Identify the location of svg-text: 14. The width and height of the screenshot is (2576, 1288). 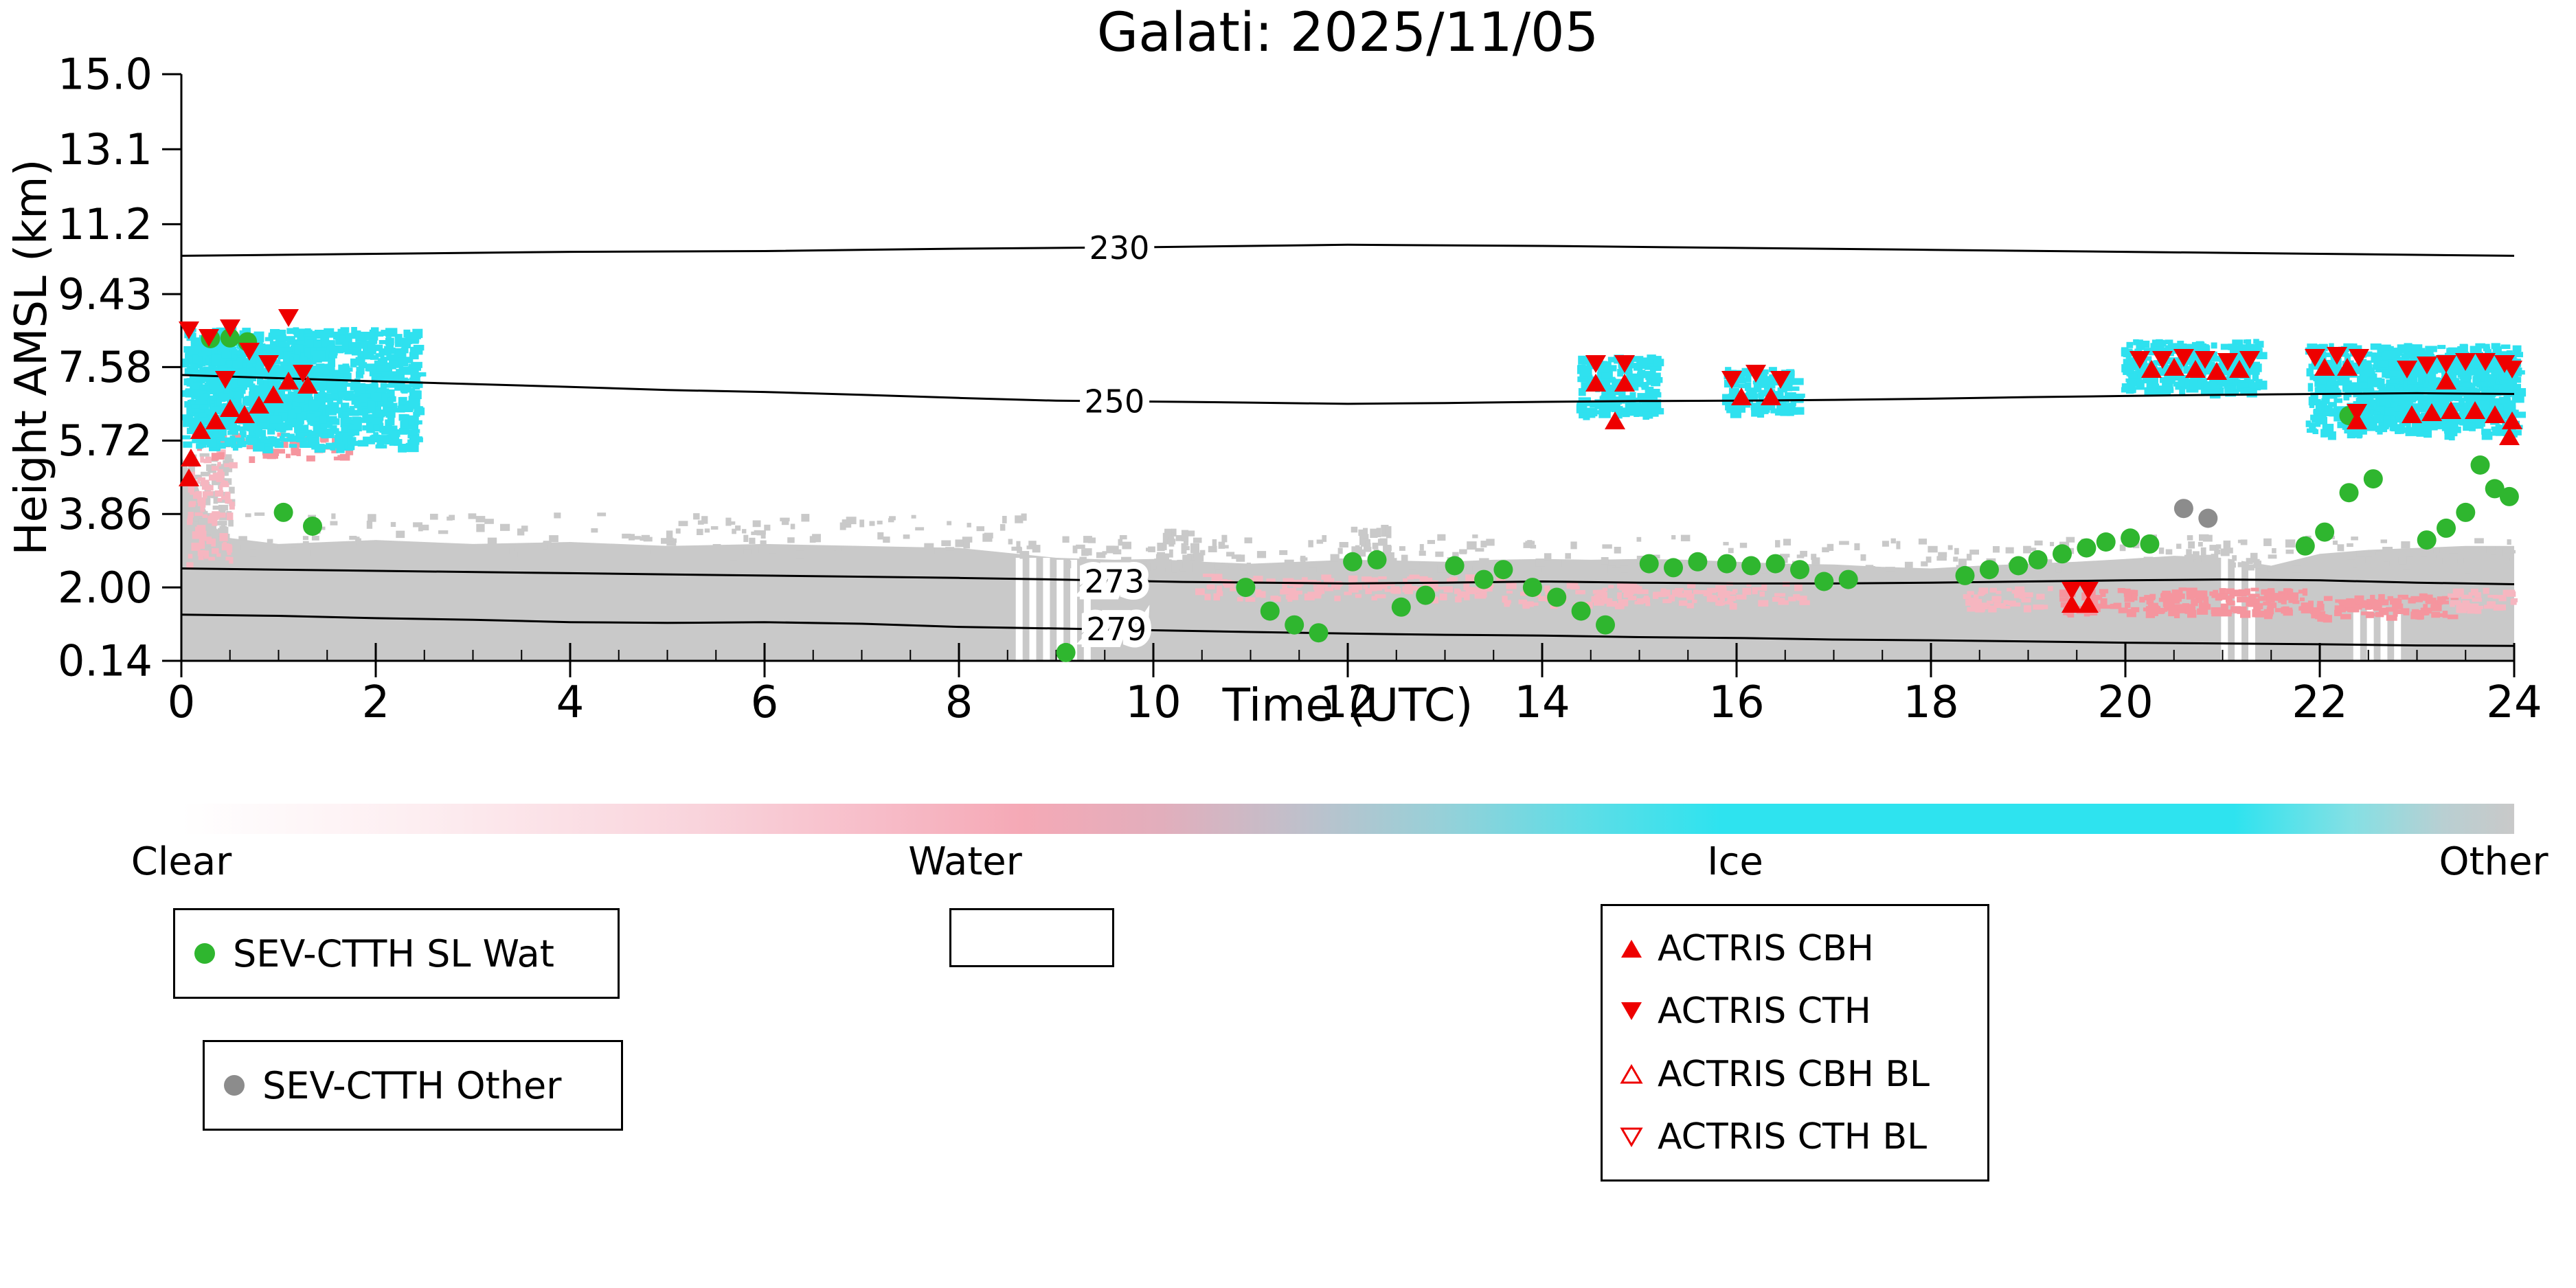
(1542, 702).